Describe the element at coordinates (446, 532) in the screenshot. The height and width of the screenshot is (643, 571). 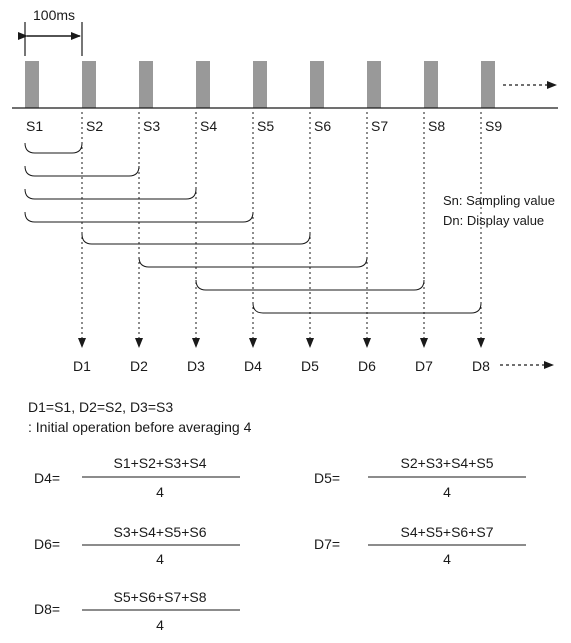
I see `formula-numerator: S4+S5+S6+S7` at that location.